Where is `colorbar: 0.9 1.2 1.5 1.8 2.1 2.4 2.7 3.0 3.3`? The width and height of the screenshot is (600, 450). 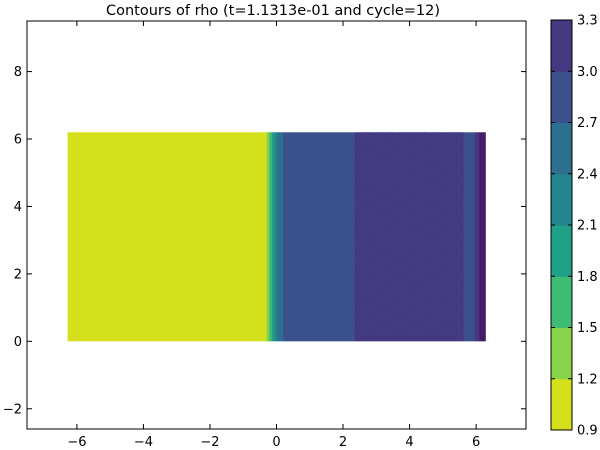 colorbar: 0.9 1.2 1.5 1.8 2.1 2.4 2.7 3.0 3.3 is located at coordinates (574, 226).